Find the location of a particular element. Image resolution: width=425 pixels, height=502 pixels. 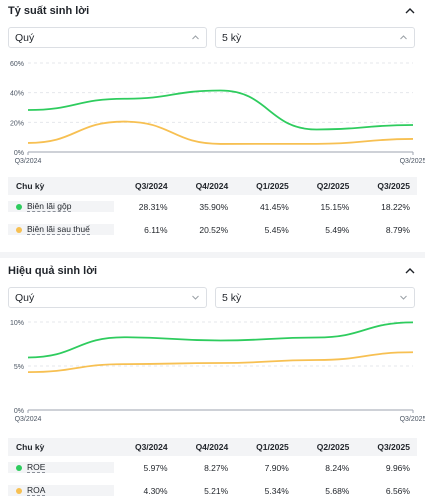

table-row: ROA 4.30% 5.21% 5.34% 5.68% 6.56% is located at coordinates (212, 490).